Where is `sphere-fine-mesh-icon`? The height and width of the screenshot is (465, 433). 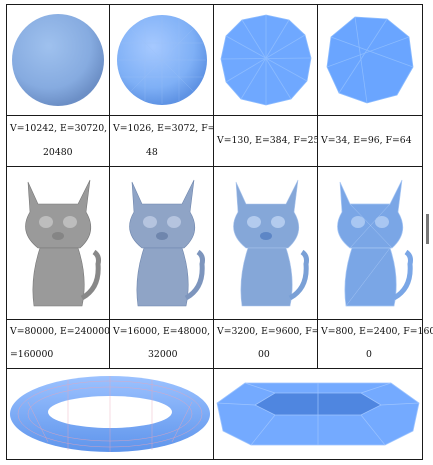
sphere-fine-mesh-icon is located at coordinates (161, 60).